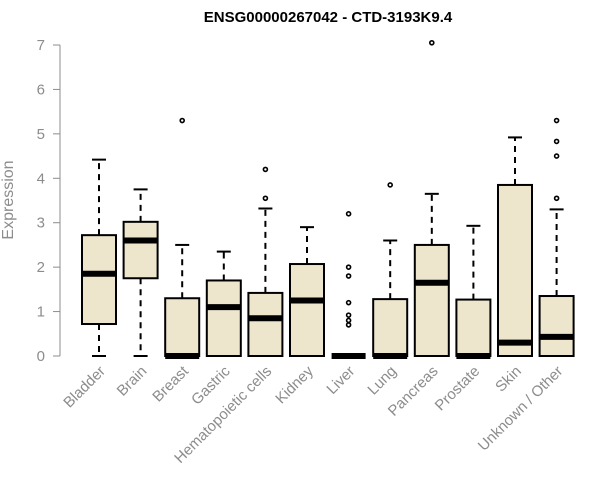 Image resolution: width=600 pixels, height=500 pixels. I want to click on y-tick-label: 7, so click(41, 45).